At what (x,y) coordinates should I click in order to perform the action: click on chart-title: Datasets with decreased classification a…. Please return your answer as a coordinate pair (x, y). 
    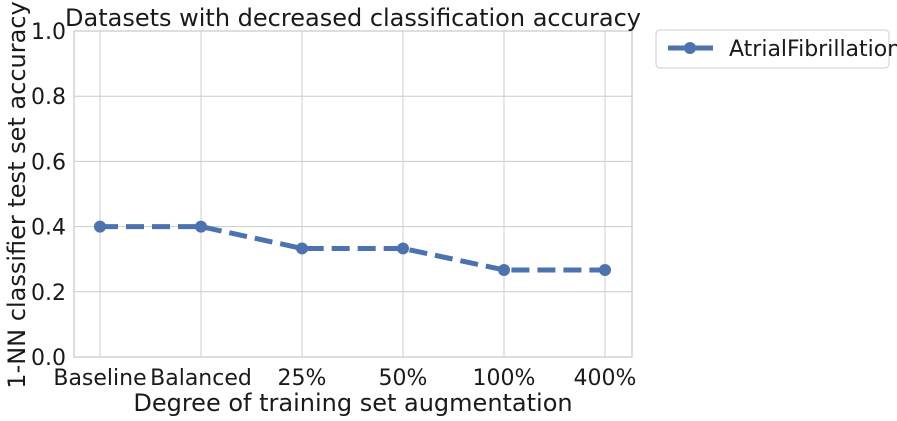
    Looking at the image, I should click on (353, 18).